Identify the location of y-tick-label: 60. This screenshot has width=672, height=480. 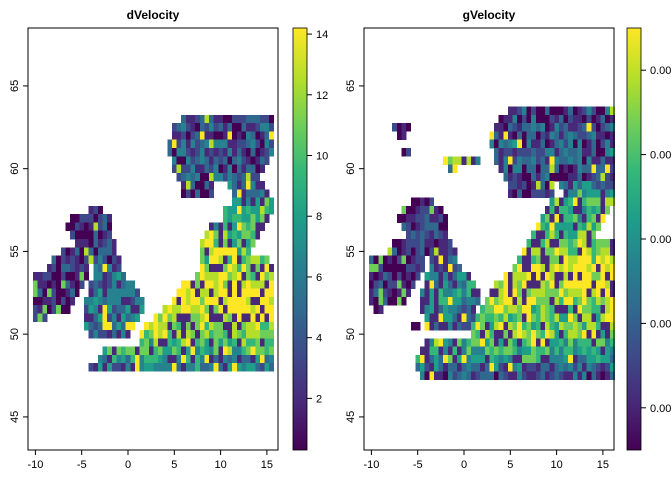
(15, 169).